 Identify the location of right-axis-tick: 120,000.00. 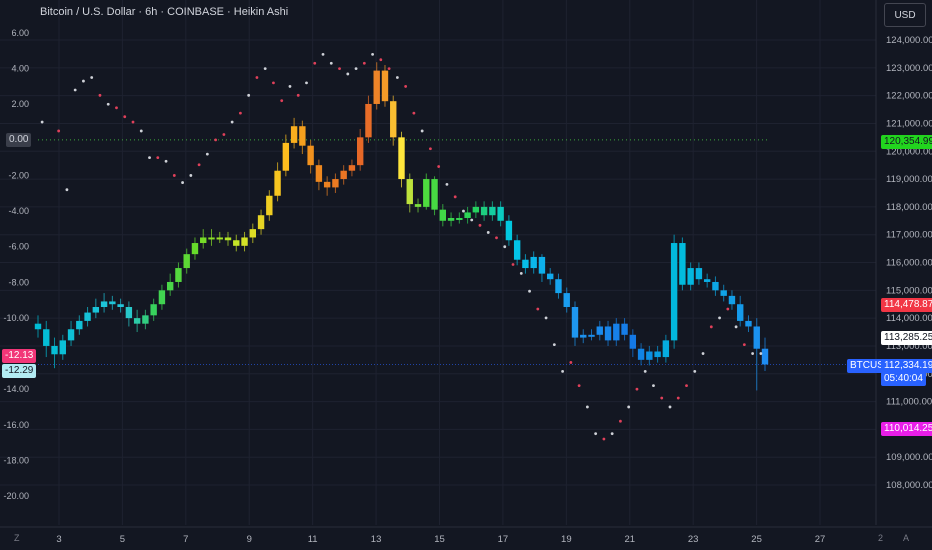
(909, 151).